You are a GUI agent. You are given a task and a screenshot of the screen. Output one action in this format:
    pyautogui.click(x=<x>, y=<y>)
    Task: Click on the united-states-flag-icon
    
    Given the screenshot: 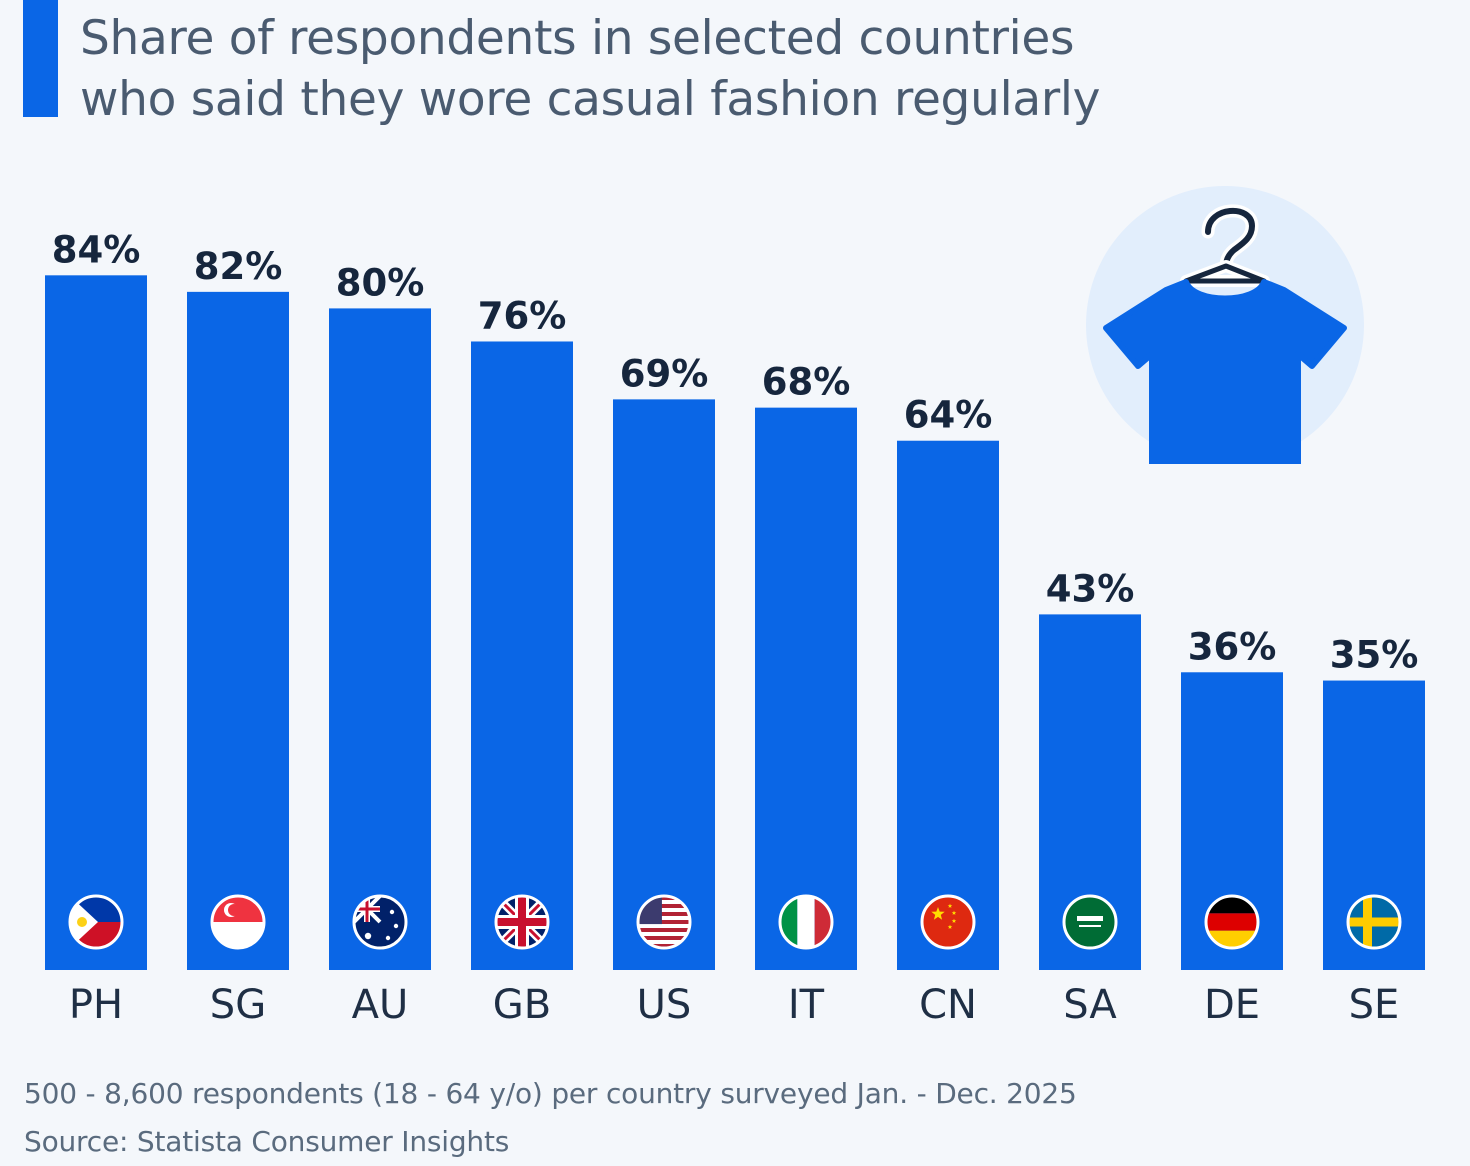 What is the action you would take?
    pyautogui.click(x=664, y=922)
    